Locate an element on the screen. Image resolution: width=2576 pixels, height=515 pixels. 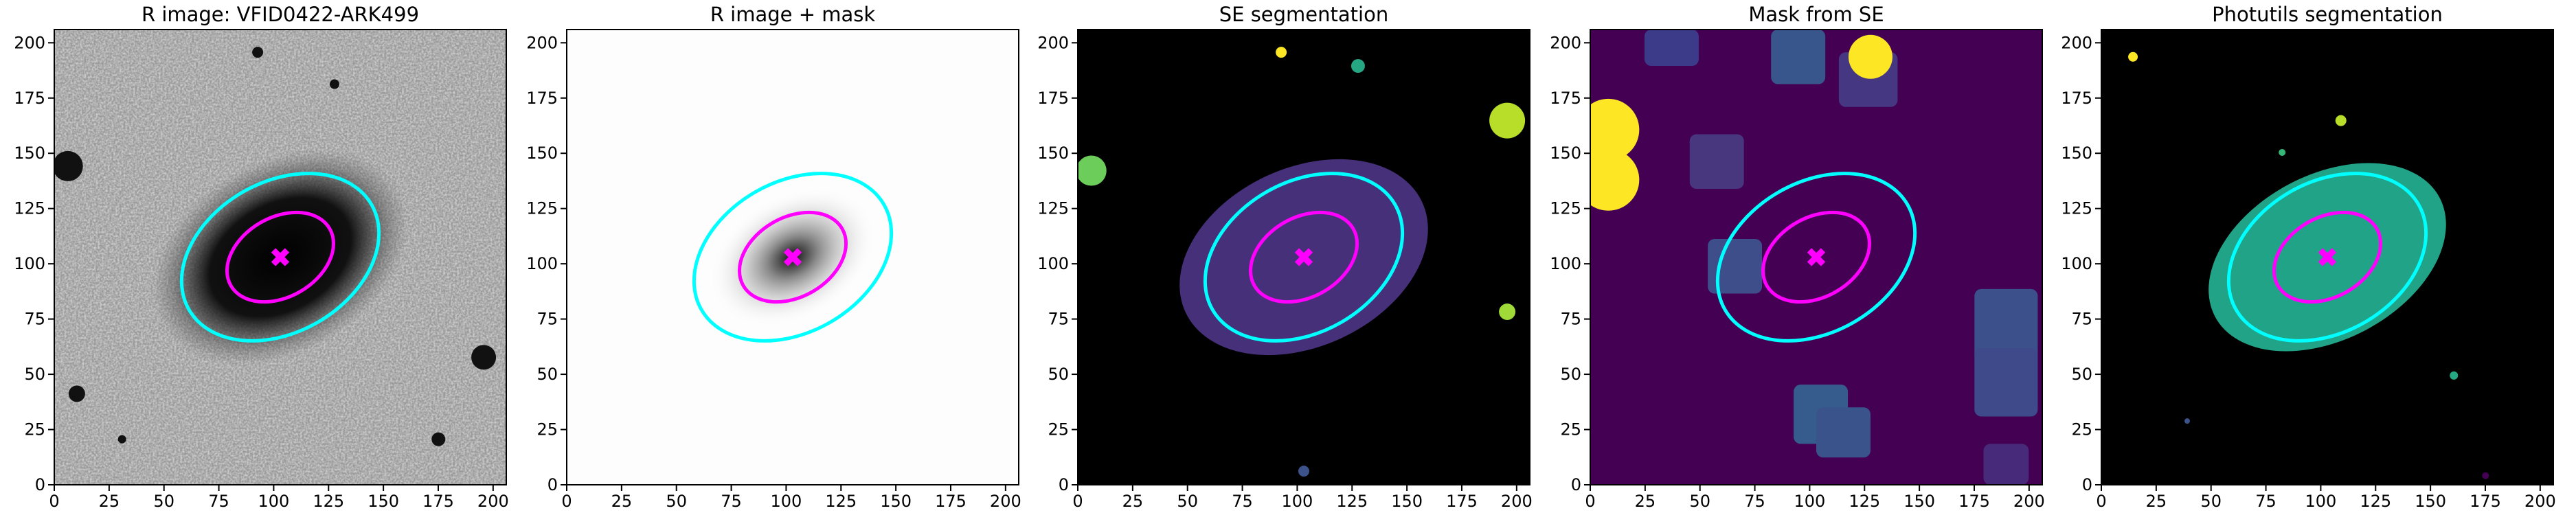
star is located at coordinates (121, 439).